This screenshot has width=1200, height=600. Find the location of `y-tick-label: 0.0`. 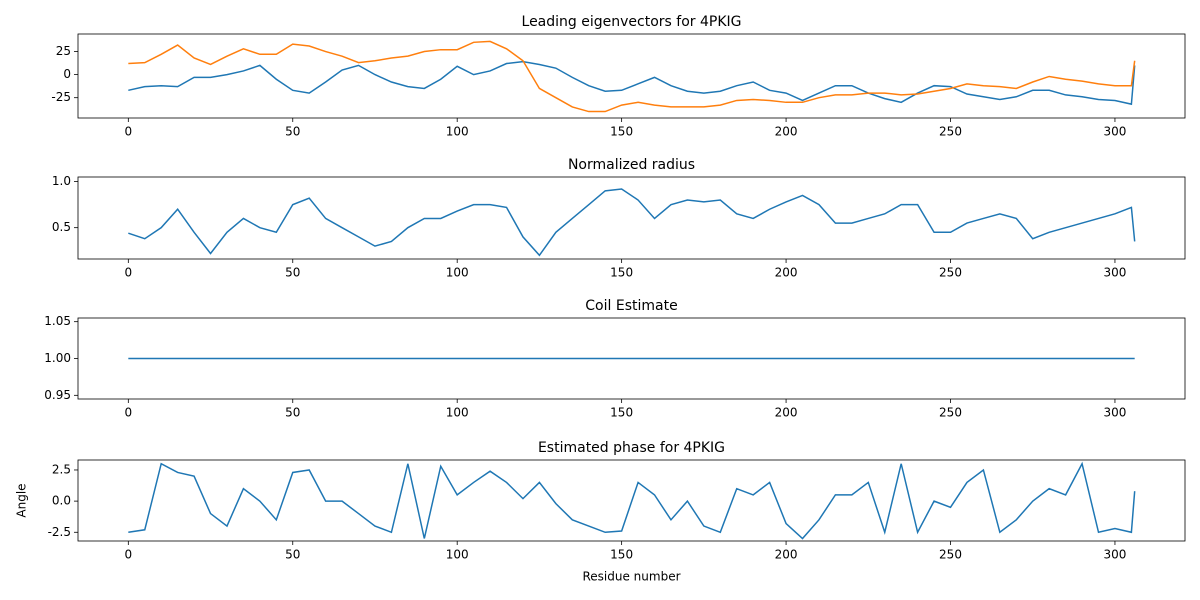

y-tick-label: 0.0 is located at coordinates (61, 501).